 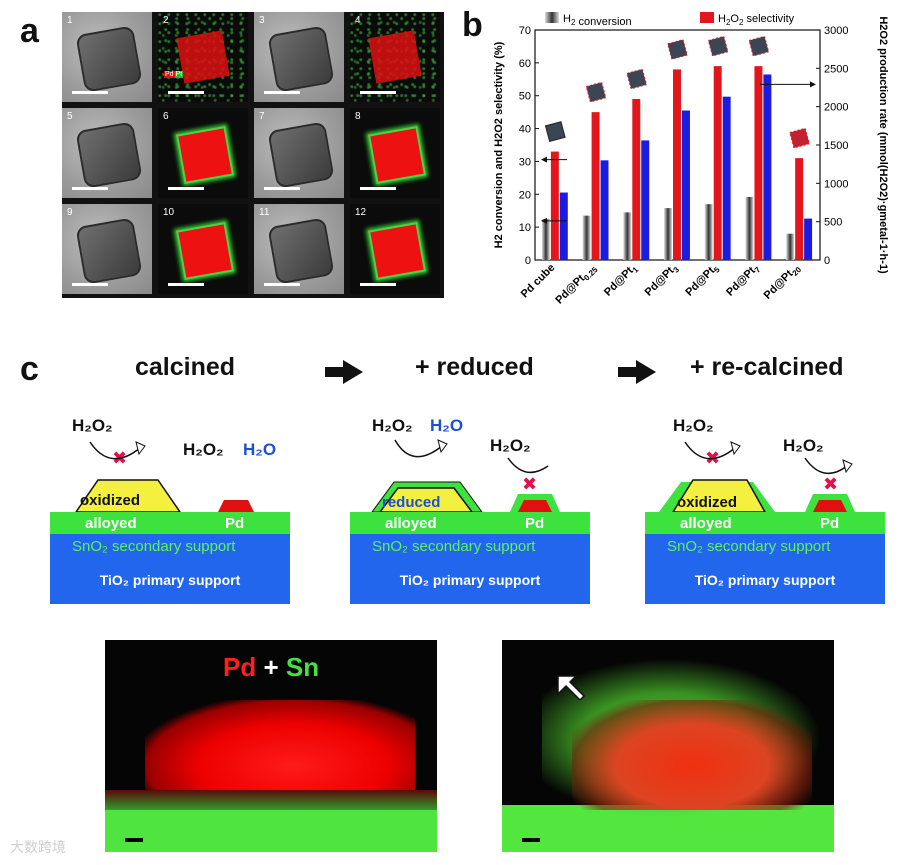 What do you see at coordinates (528, 261) in the screenshot?
I see `left-tick-label: 0` at bounding box center [528, 261].